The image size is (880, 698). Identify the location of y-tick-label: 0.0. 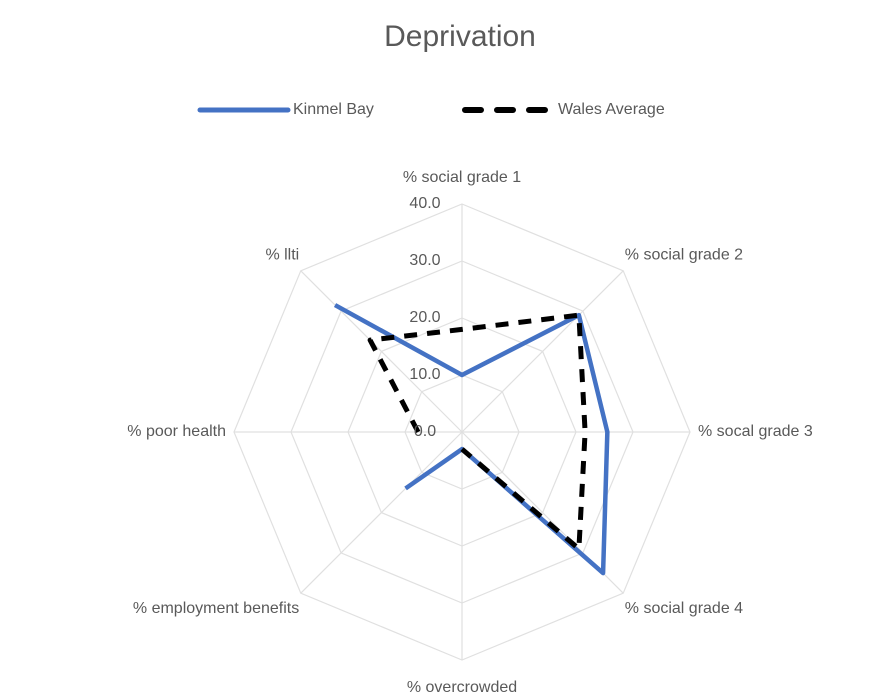
(425, 431).